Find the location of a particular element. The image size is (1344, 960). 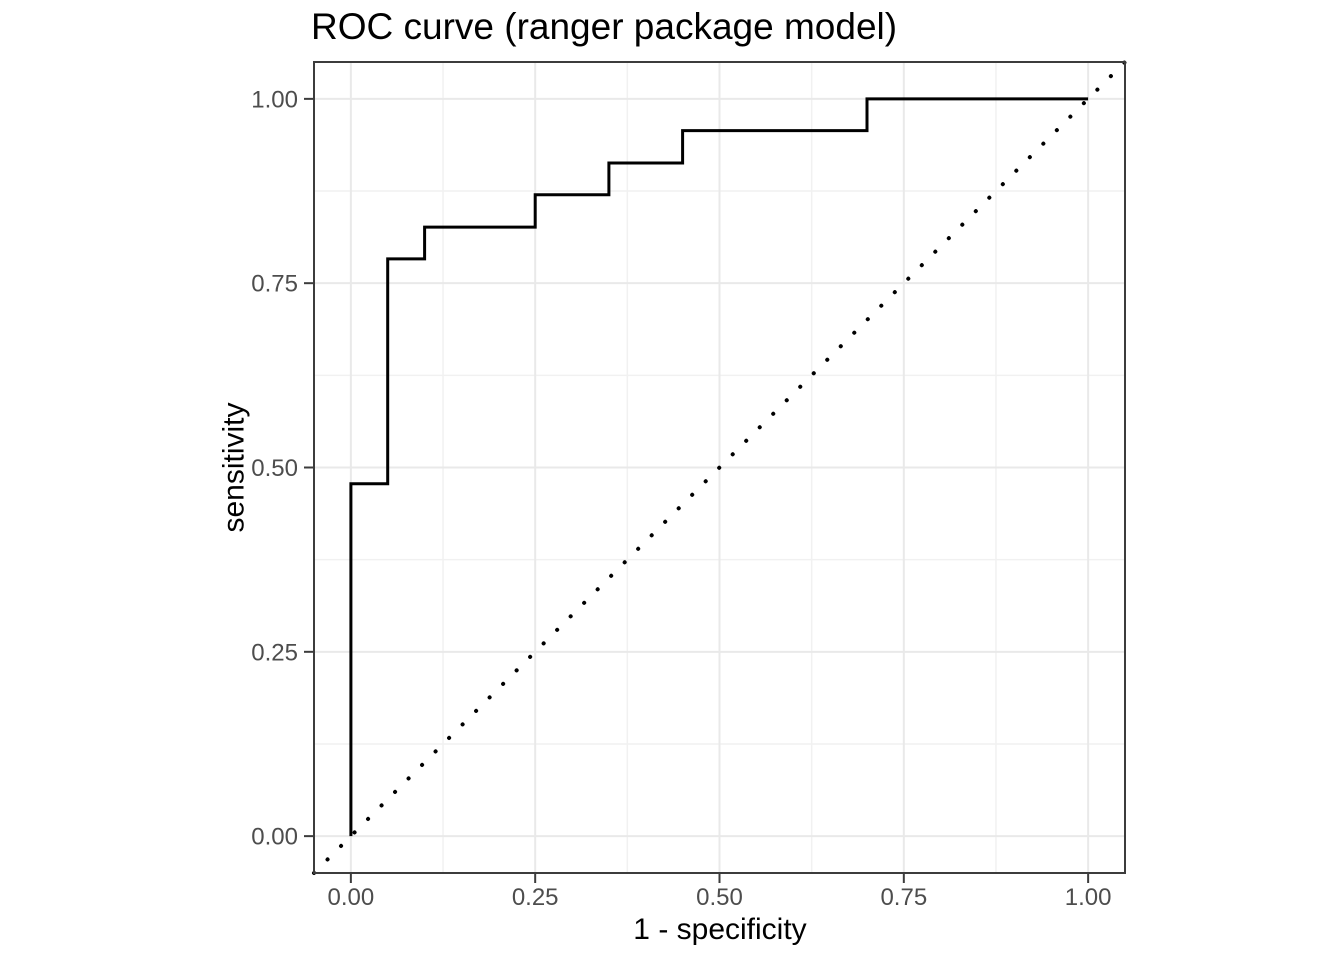

x-tick-label: 0.75 is located at coordinates (903, 897).